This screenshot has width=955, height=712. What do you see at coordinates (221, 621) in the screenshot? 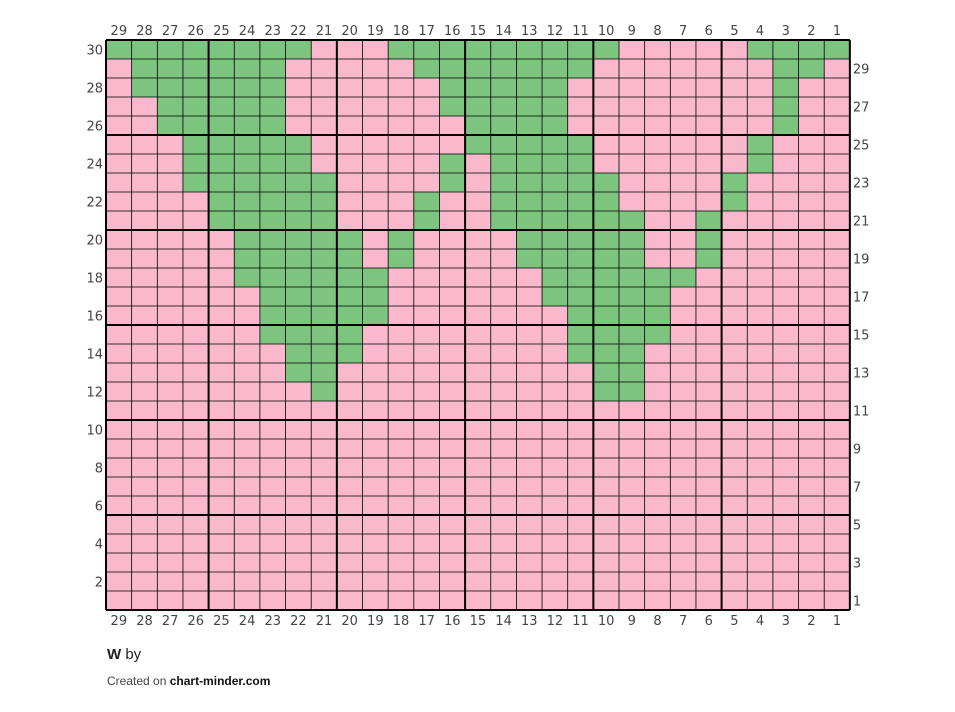
I see `column-label: 25` at bounding box center [221, 621].